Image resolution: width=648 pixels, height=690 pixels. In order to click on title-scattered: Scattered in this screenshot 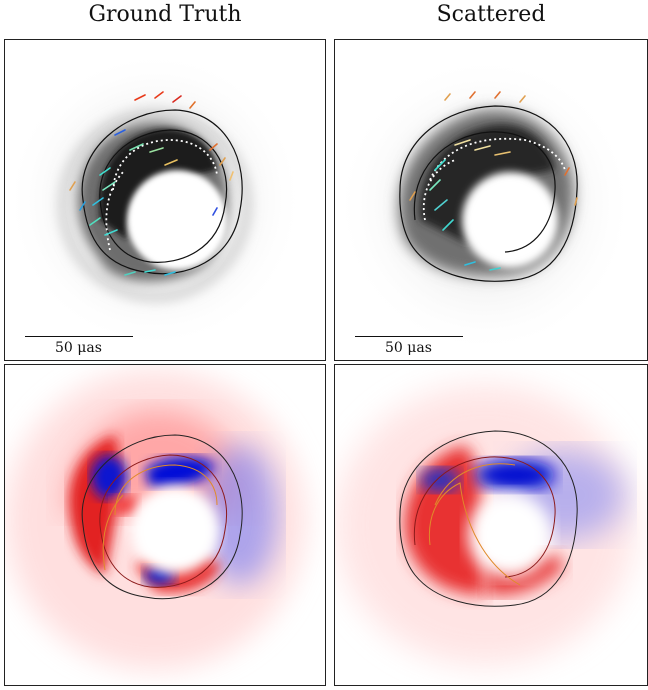, I will do `click(491, 14)`.